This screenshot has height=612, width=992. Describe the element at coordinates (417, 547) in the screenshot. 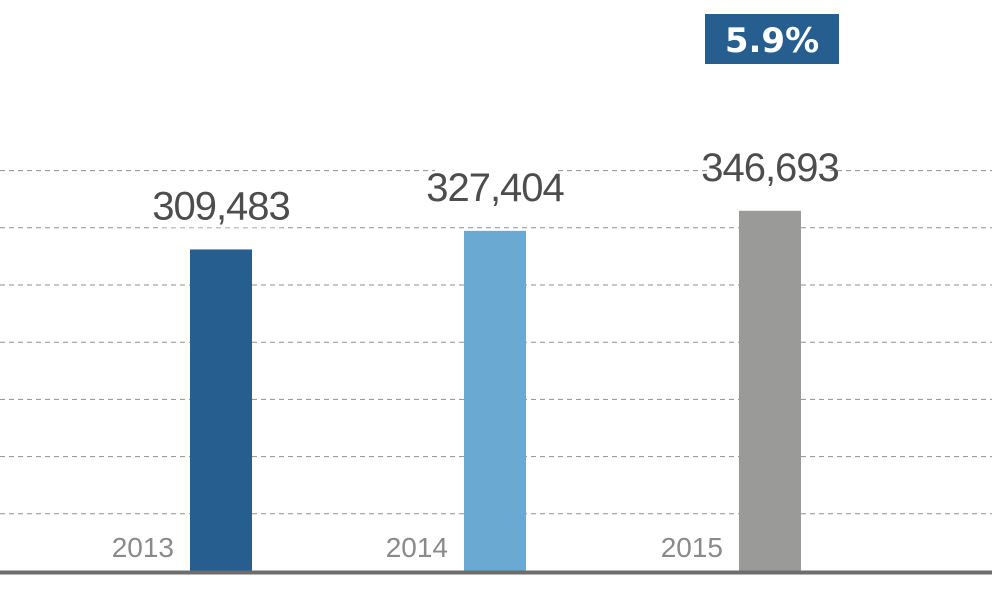

I see `category-label-2014: 2014` at that location.